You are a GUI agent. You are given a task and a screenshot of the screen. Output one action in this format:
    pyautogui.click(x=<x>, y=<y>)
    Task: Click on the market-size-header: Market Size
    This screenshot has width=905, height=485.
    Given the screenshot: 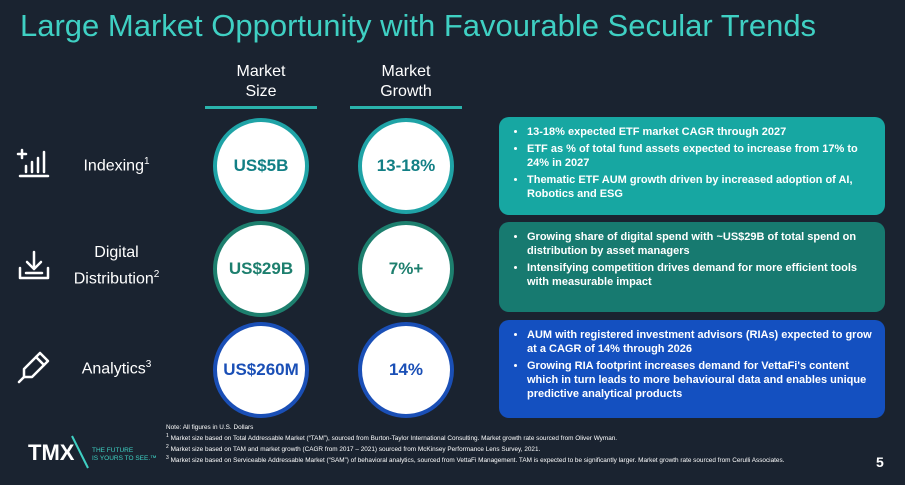 What is the action you would take?
    pyautogui.click(x=261, y=85)
    